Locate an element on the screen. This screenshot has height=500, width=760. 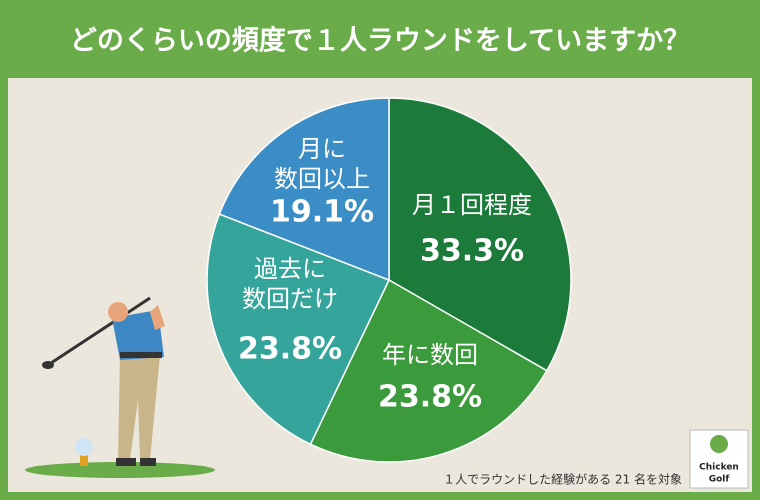
logo-text: Chicken is located at coordinates (719, 468).